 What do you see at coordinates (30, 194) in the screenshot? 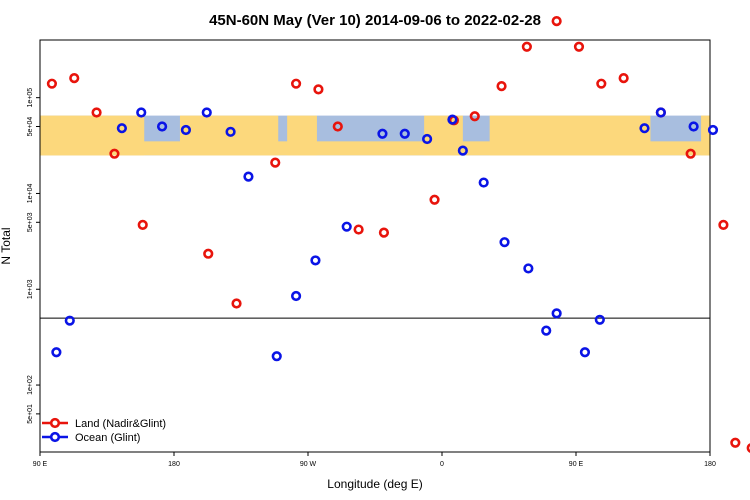
I see `y-tick-label: 1e+04` at bounding box center [30, 194].